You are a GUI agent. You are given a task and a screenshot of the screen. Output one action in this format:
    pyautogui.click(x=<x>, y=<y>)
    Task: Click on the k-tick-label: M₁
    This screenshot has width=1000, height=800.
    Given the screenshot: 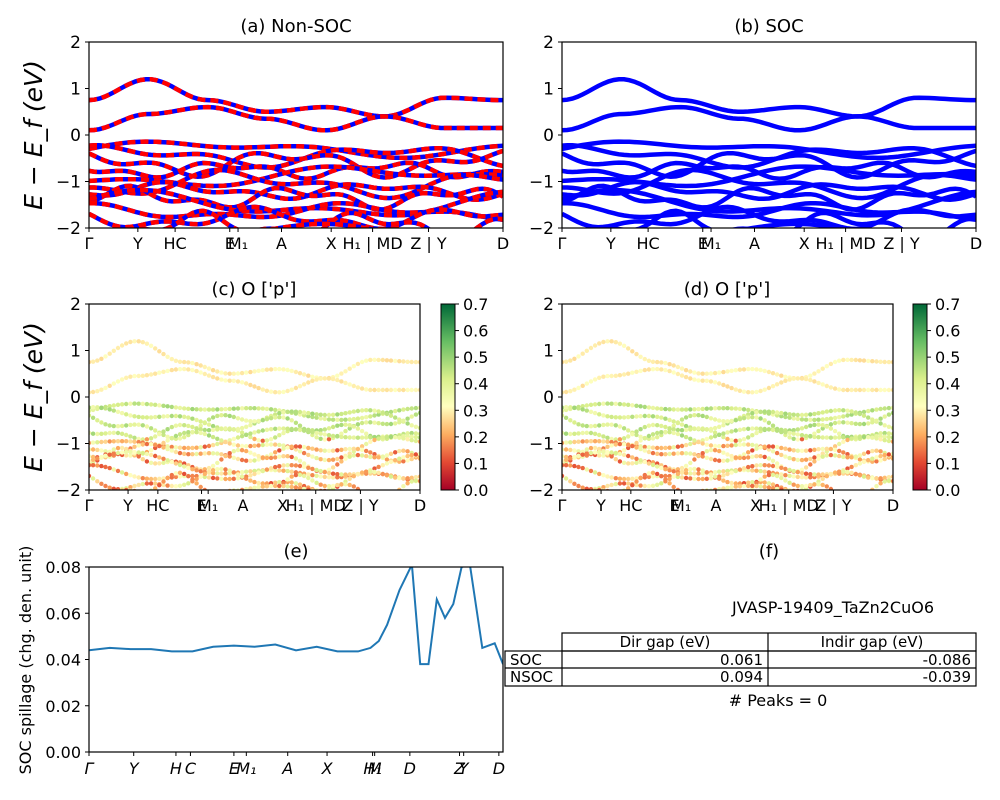 What is the action you would take?
    pyautogui.click(x=246, y=768)
    